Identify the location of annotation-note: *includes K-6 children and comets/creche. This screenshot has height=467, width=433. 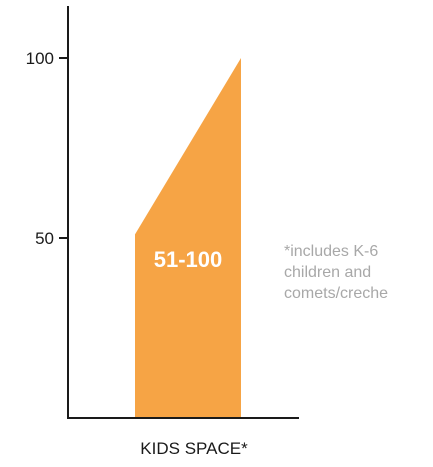
(336, 272).